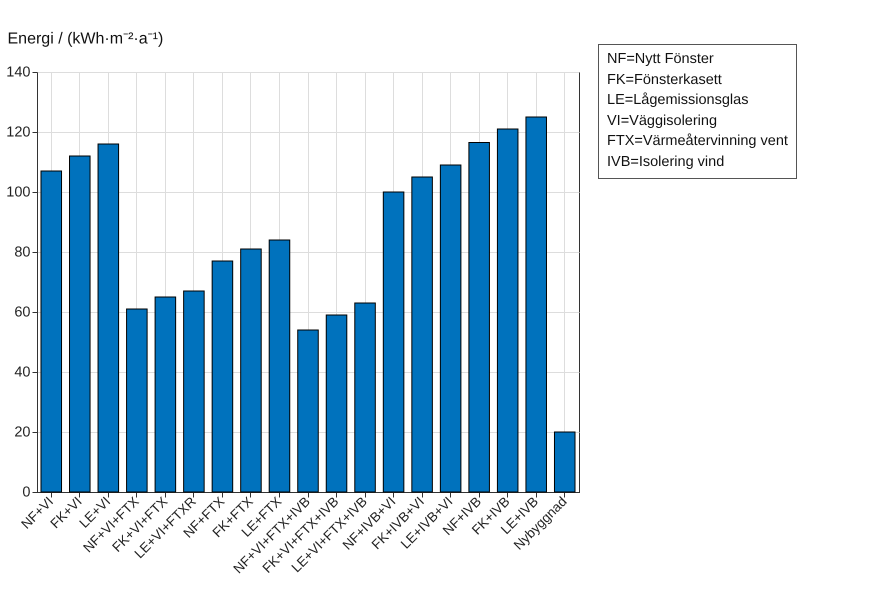 This screenshot has width=871, height=613. I want to click on text: LE=Lågemissionsglas, so click(678, 100).